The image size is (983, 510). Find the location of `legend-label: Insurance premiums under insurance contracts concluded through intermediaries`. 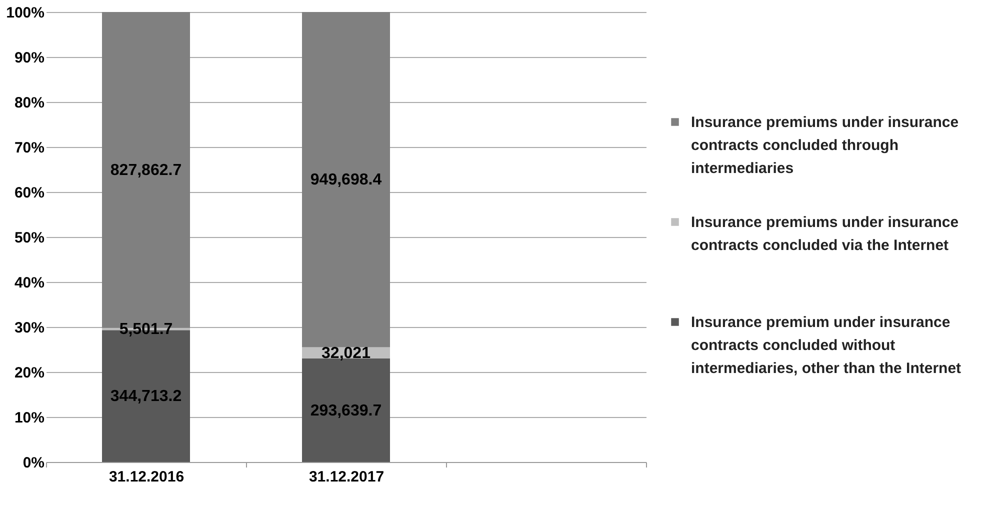

legend-label: Insurance premiums under insurance contracts concluded through intermediaries is located at coordinates (825, 145).